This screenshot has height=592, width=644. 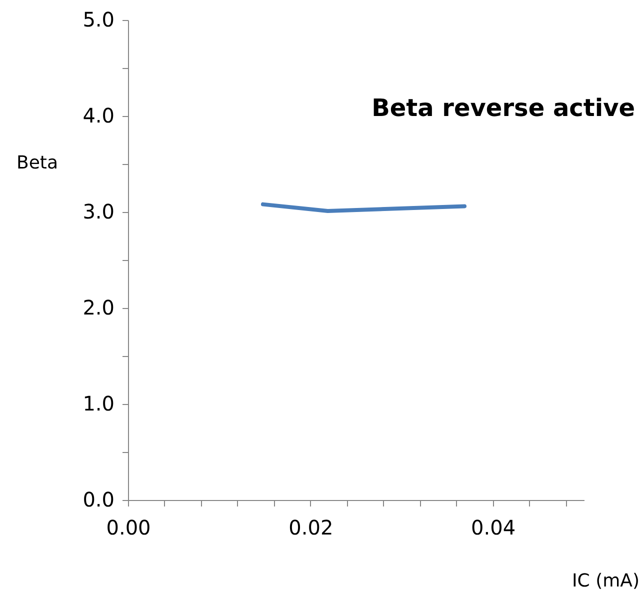 What do you see at coordinates (606, 581) in the screenshot?
I see `x-axis-title: IC (mA)` at bounding box center [606, 581].